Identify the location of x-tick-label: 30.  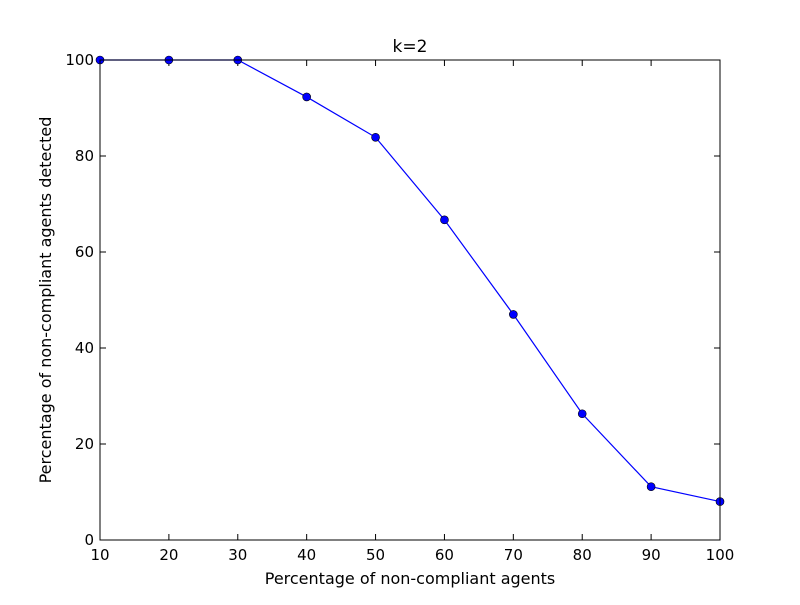
(237, 555).